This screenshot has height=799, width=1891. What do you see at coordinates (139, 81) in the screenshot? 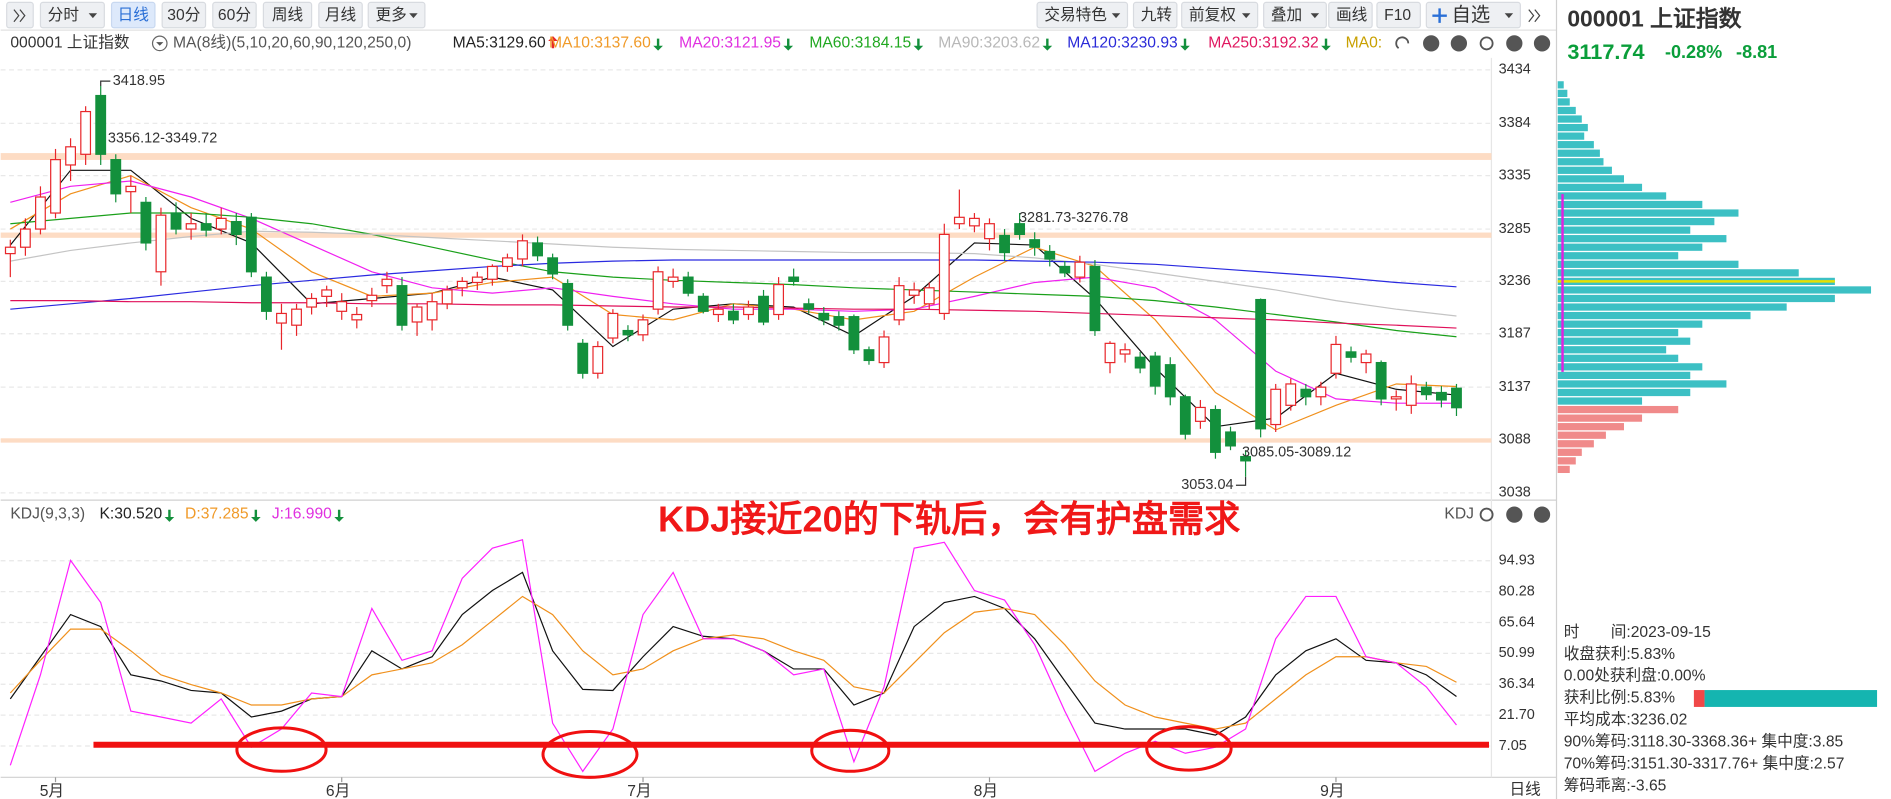
I see `high-label: 3418.95` at bounding box center [139, 81].